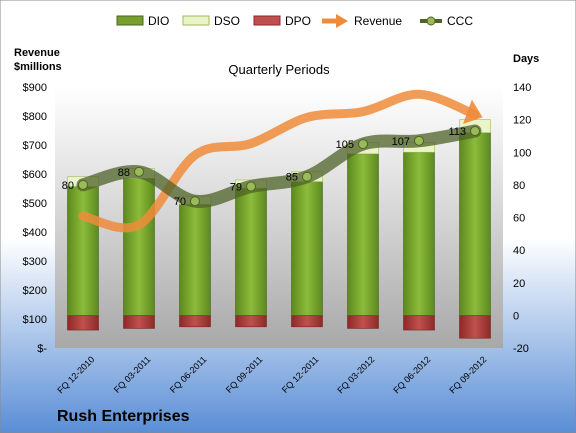 The width and height of the screenshot is (576, 433). What do you see at coordinates (446, 21) in the screenshot?
I see `legend-item-ccc: CCC` at bounding box center [446, 21].